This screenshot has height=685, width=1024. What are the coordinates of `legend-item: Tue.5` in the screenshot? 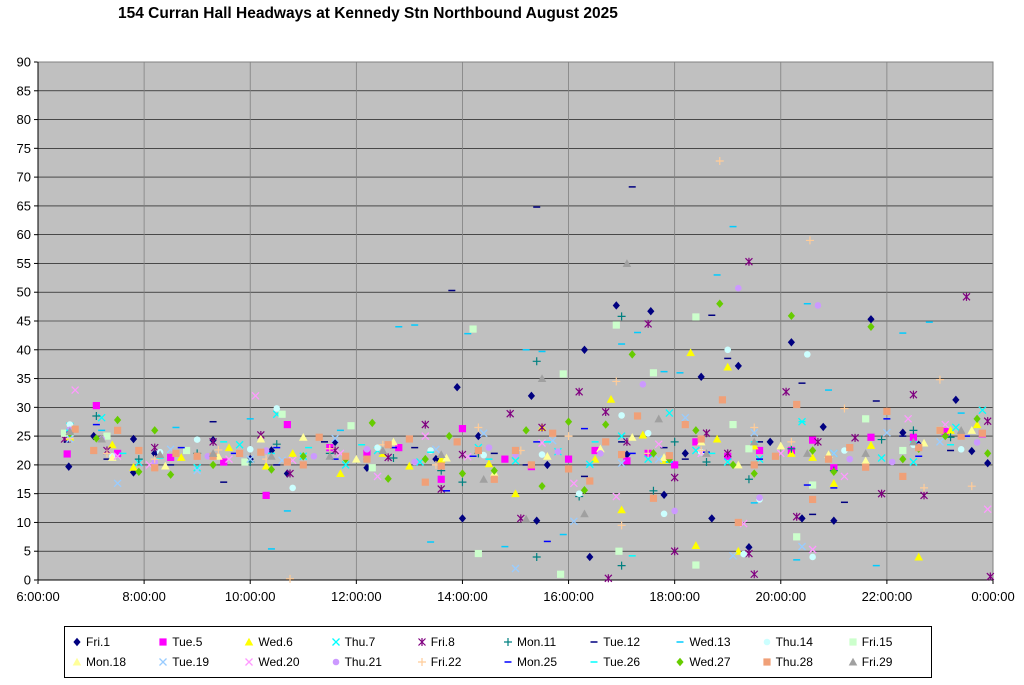 It's located at (179, 642).